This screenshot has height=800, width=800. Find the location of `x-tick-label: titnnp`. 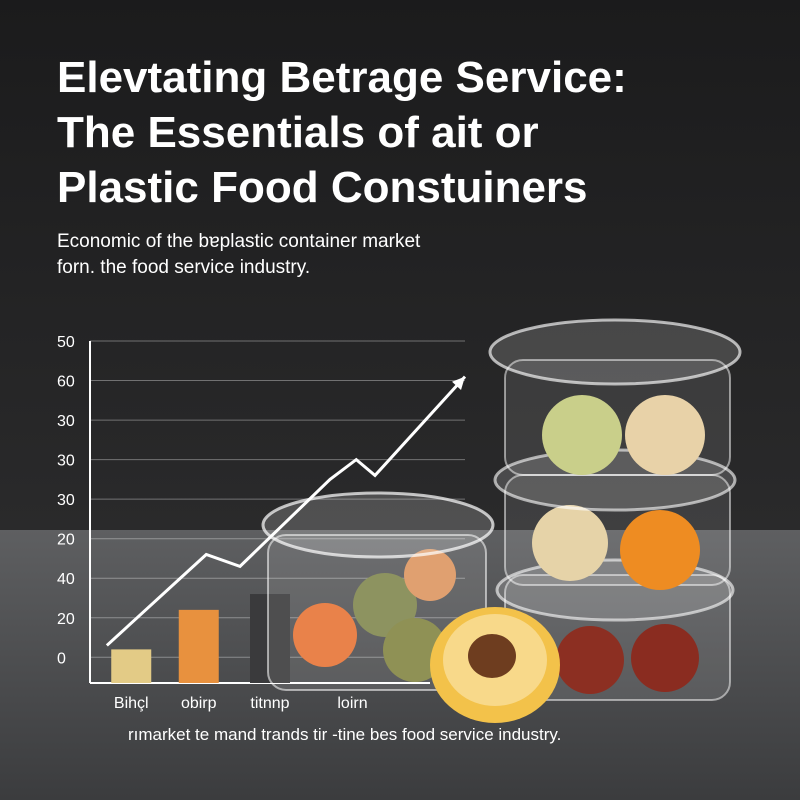

x-tick-label: titnnp is located at coordinates (269, 703).